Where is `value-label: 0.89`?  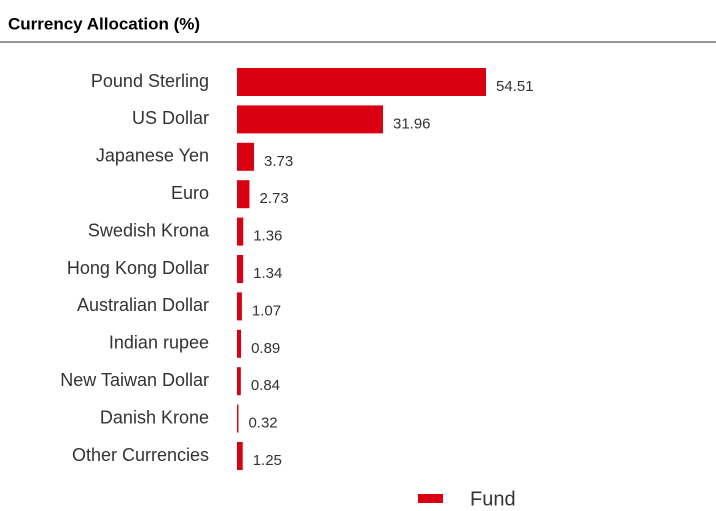
value-label: 0.89 is located at coordinates (265, 348).